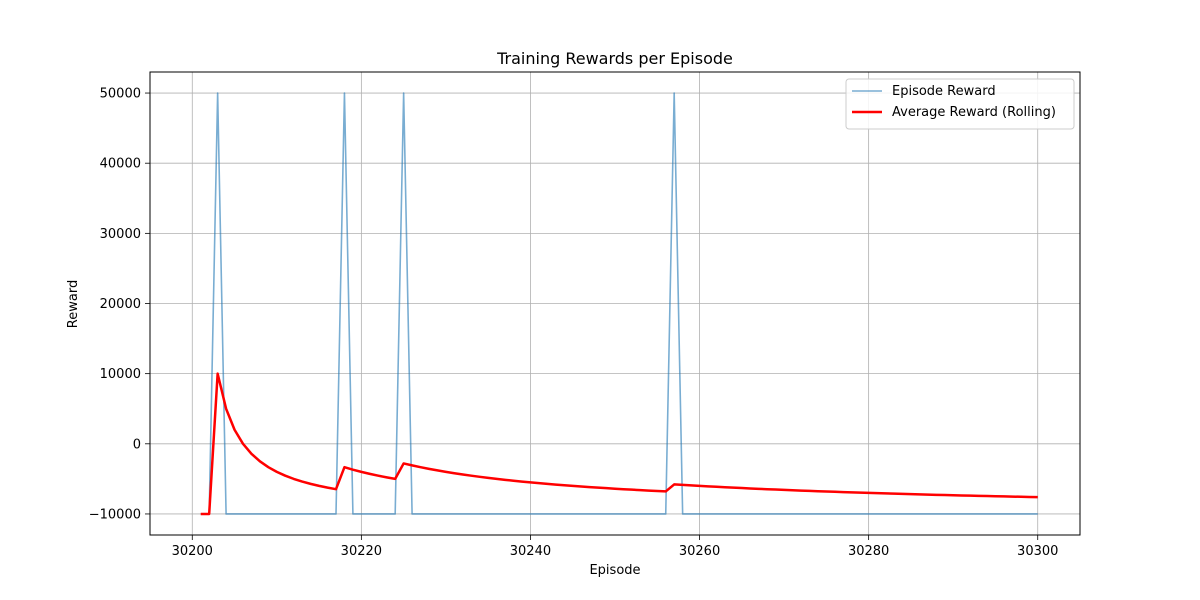 This screenshot has width=1200, height=600. What do you see at coordinates (699, 551) in the screenshot?
I see `x-tick-label: 30260` at bounding box center [699, 551].